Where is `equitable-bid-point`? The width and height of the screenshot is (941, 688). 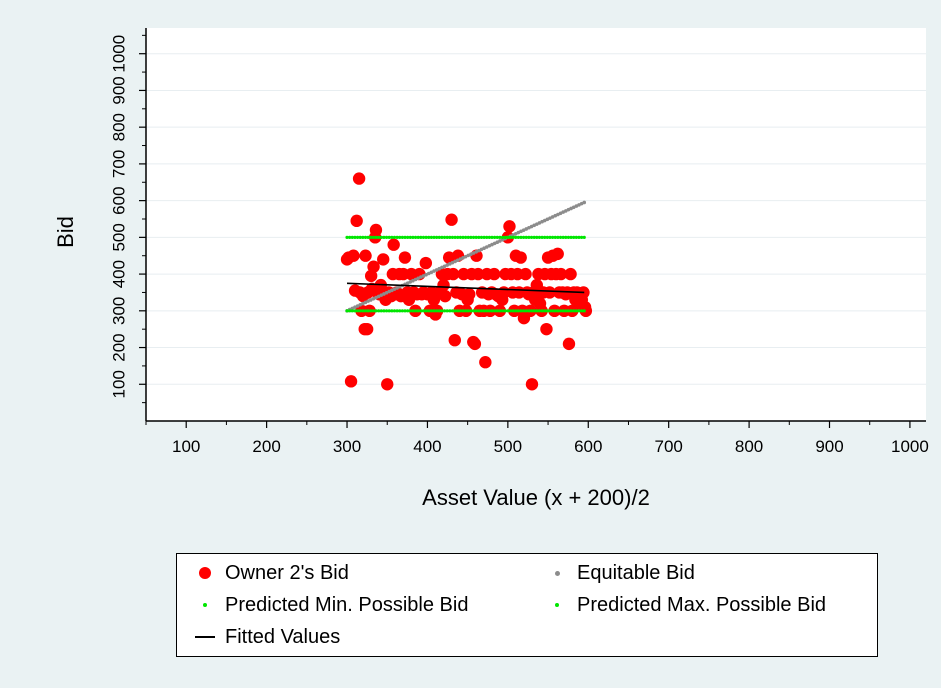 equitable-bid-point is located at coordinates (584, 202).